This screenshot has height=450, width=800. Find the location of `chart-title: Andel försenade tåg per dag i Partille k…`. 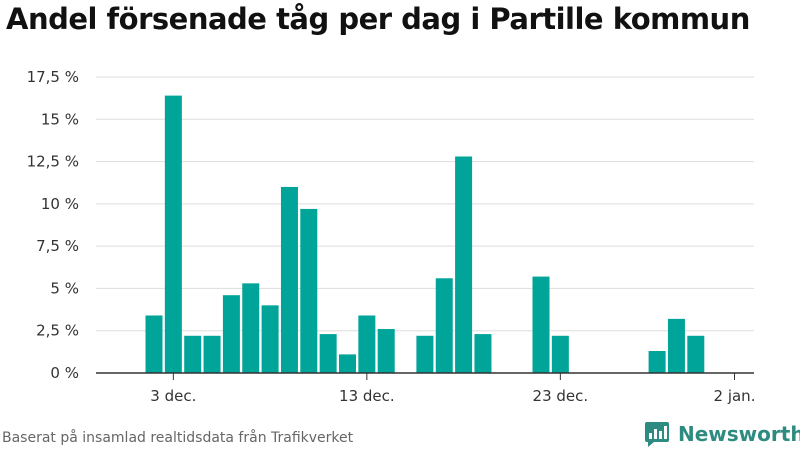

chart-title: Andel försenade tåg per dag i Partille k… is located at coordinates (378, 19).